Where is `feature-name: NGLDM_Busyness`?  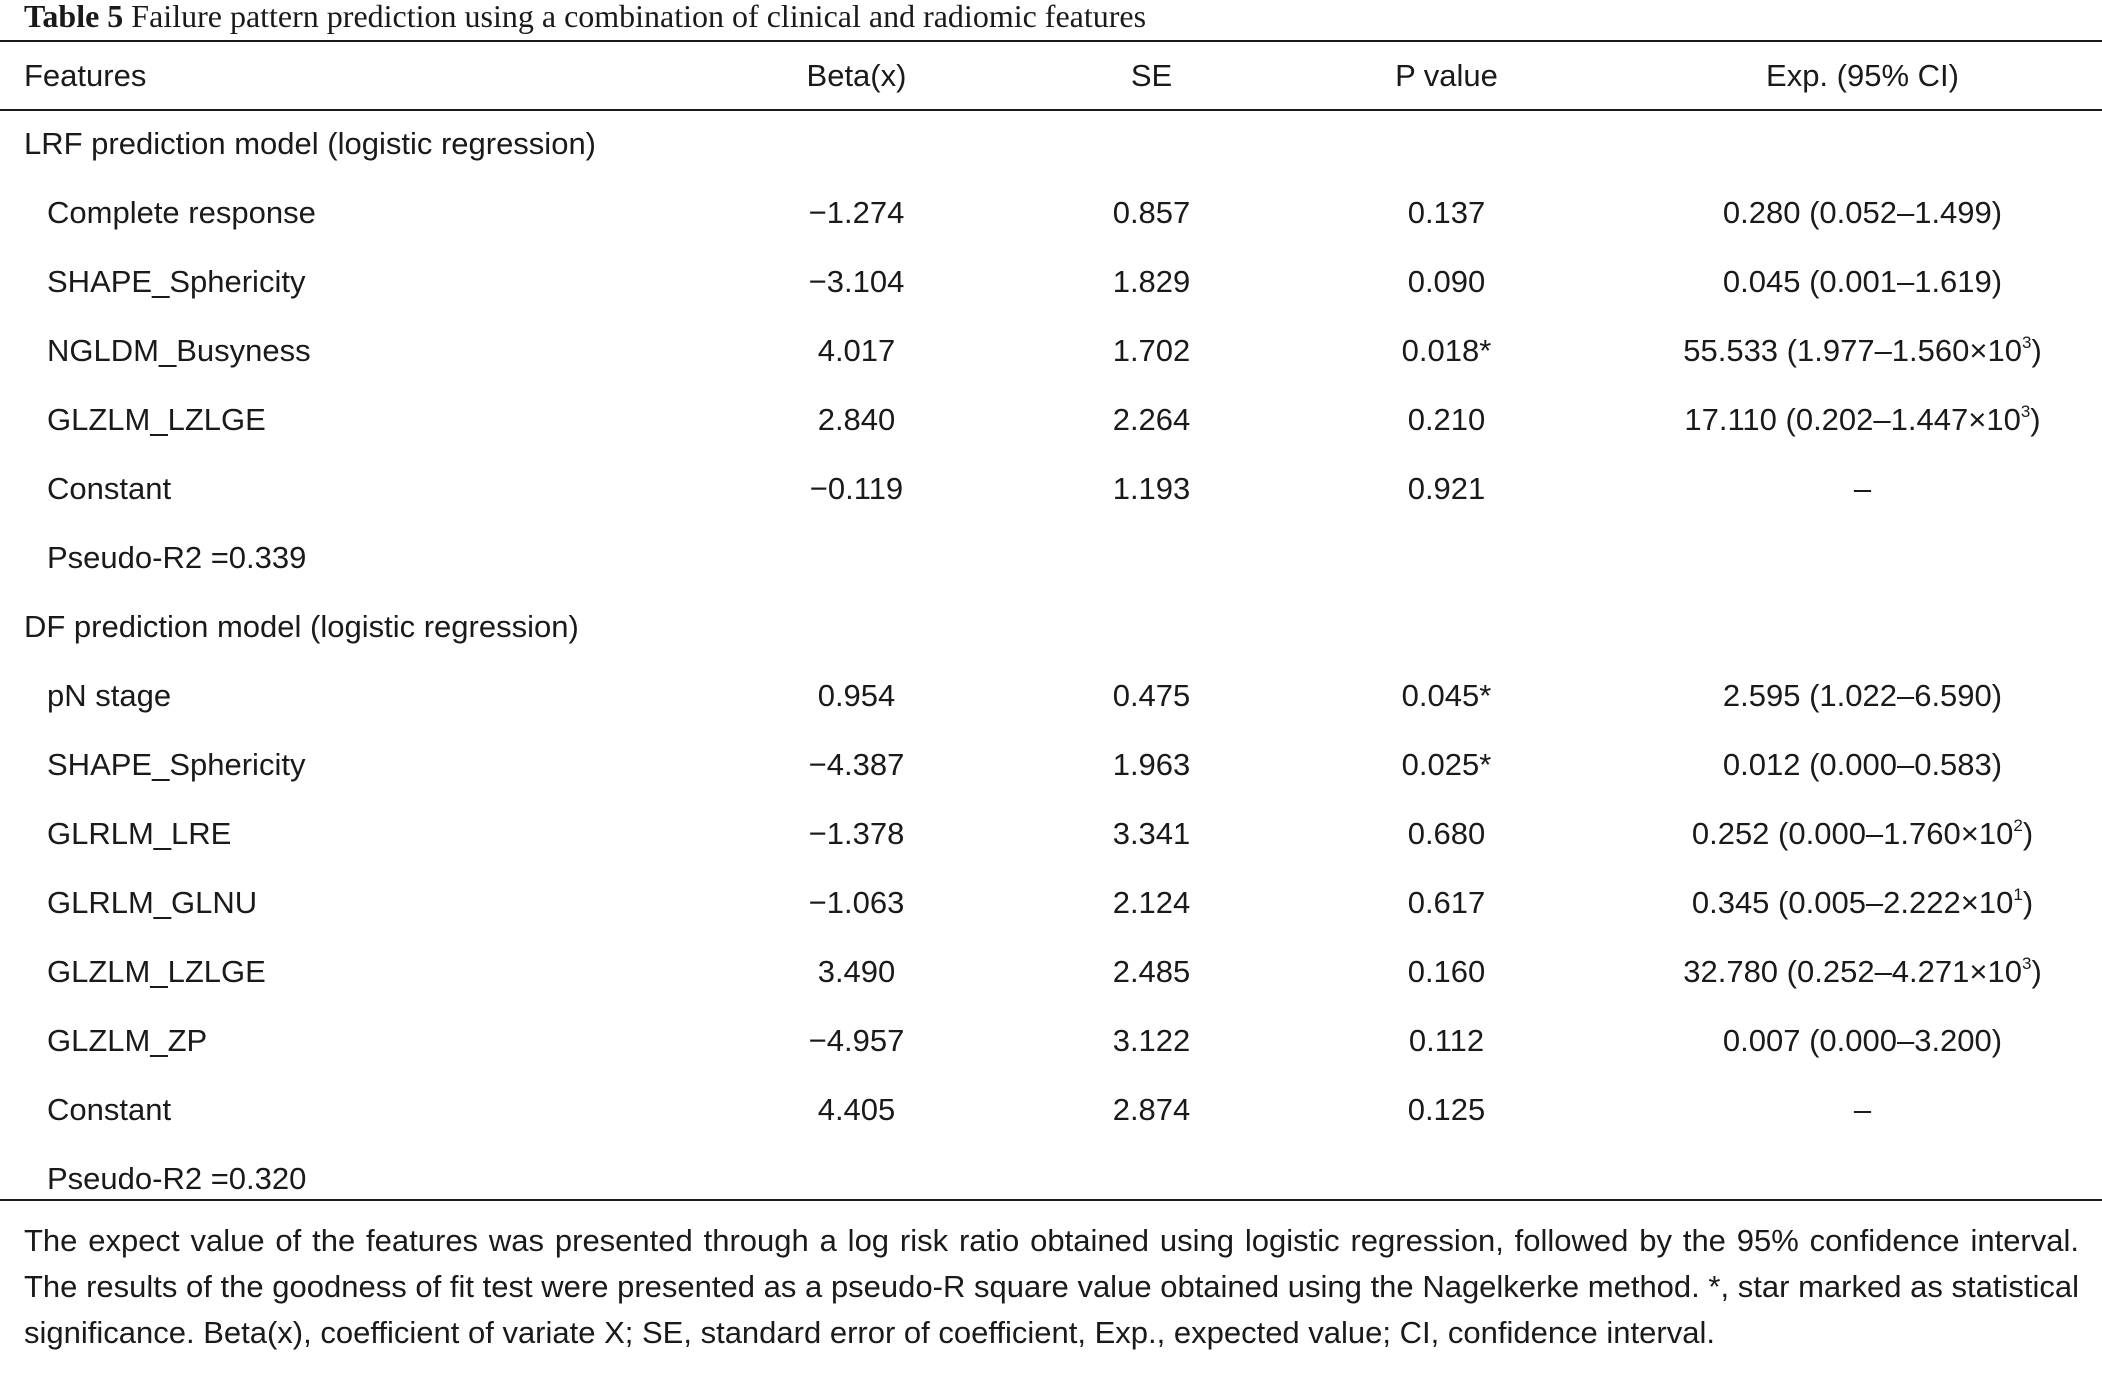 feature-name: NGLDM_Busyness is located at coordinates (179, 350).